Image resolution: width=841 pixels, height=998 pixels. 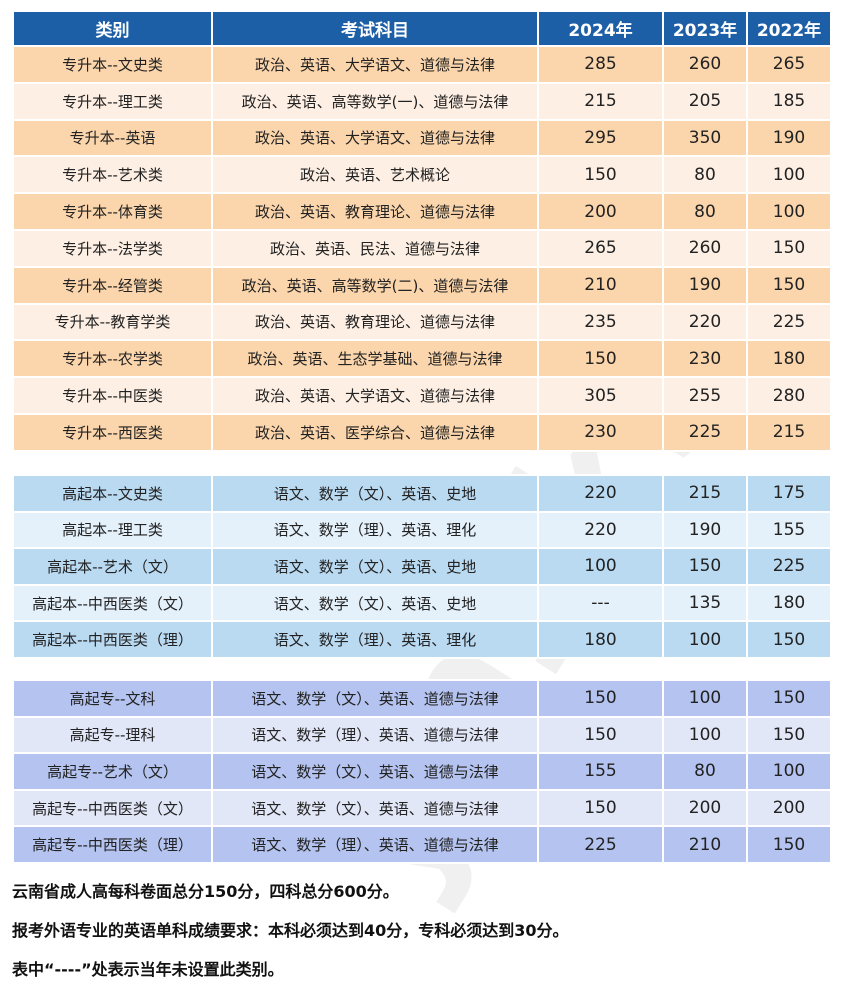 I want to click on table-row: 专升本--农学类 政治、英语、生态学基础、道德与法律 150 230 180, so click(x=422, y=359).